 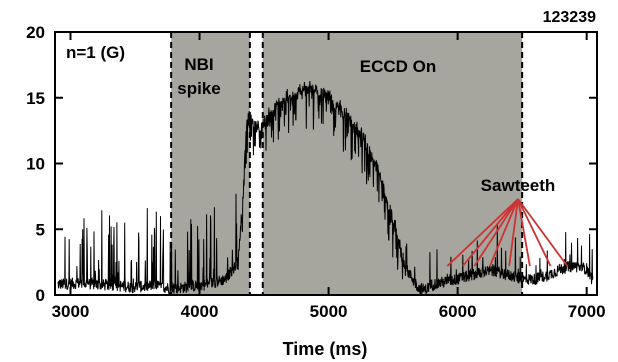 I want to click on x-tick-label: 6000, so click(x=458, y=311).